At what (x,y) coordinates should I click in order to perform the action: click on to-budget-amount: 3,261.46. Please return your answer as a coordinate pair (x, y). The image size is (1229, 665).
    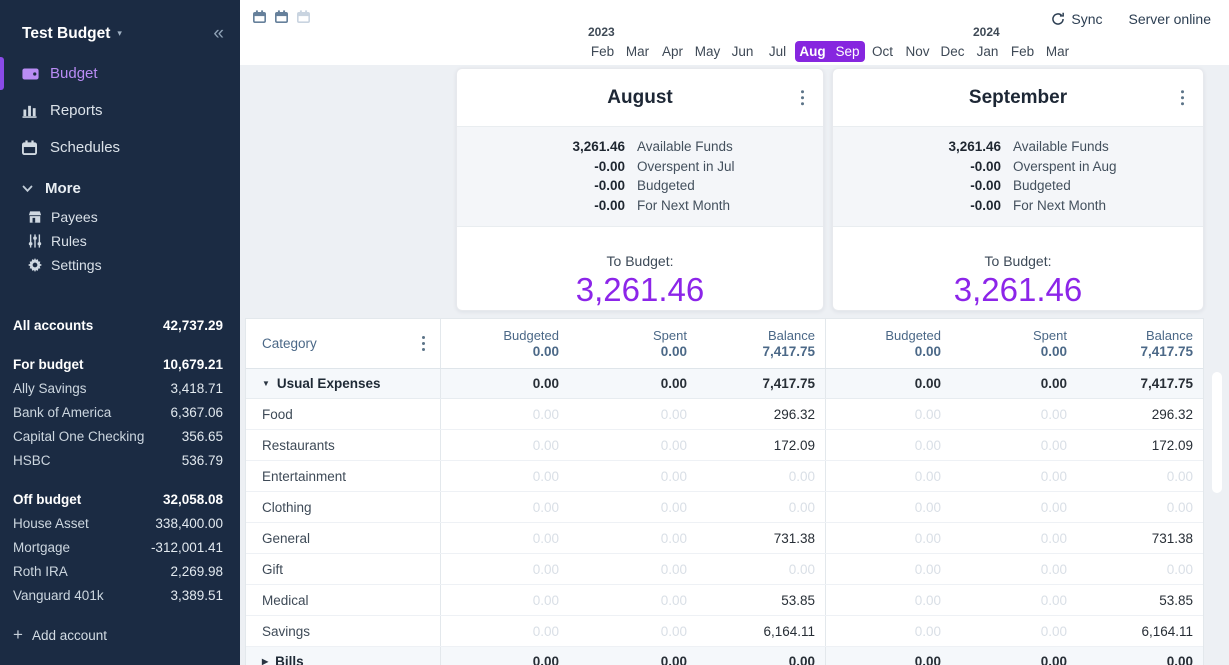
    Looking at the image, I should click on (1018, 289).